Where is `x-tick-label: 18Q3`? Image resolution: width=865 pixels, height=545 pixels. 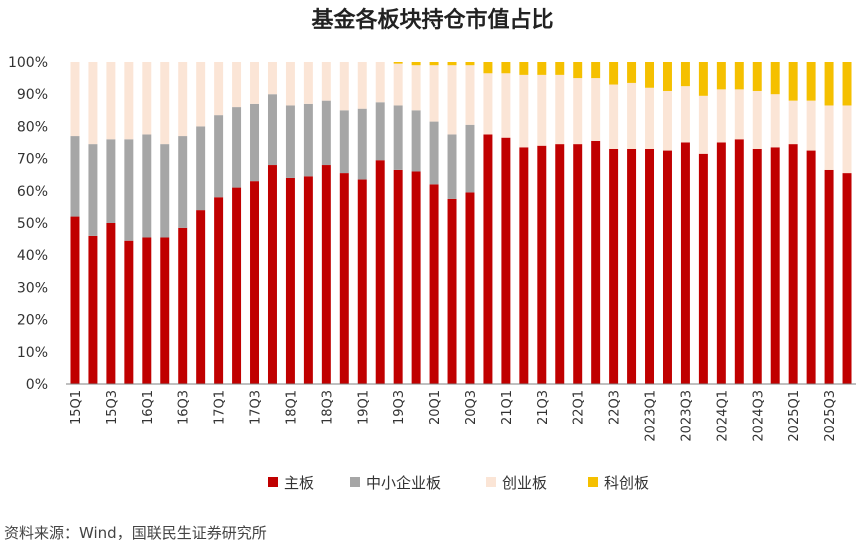
x-tick-label: 18Q3 is located at coordinates (327, 407).